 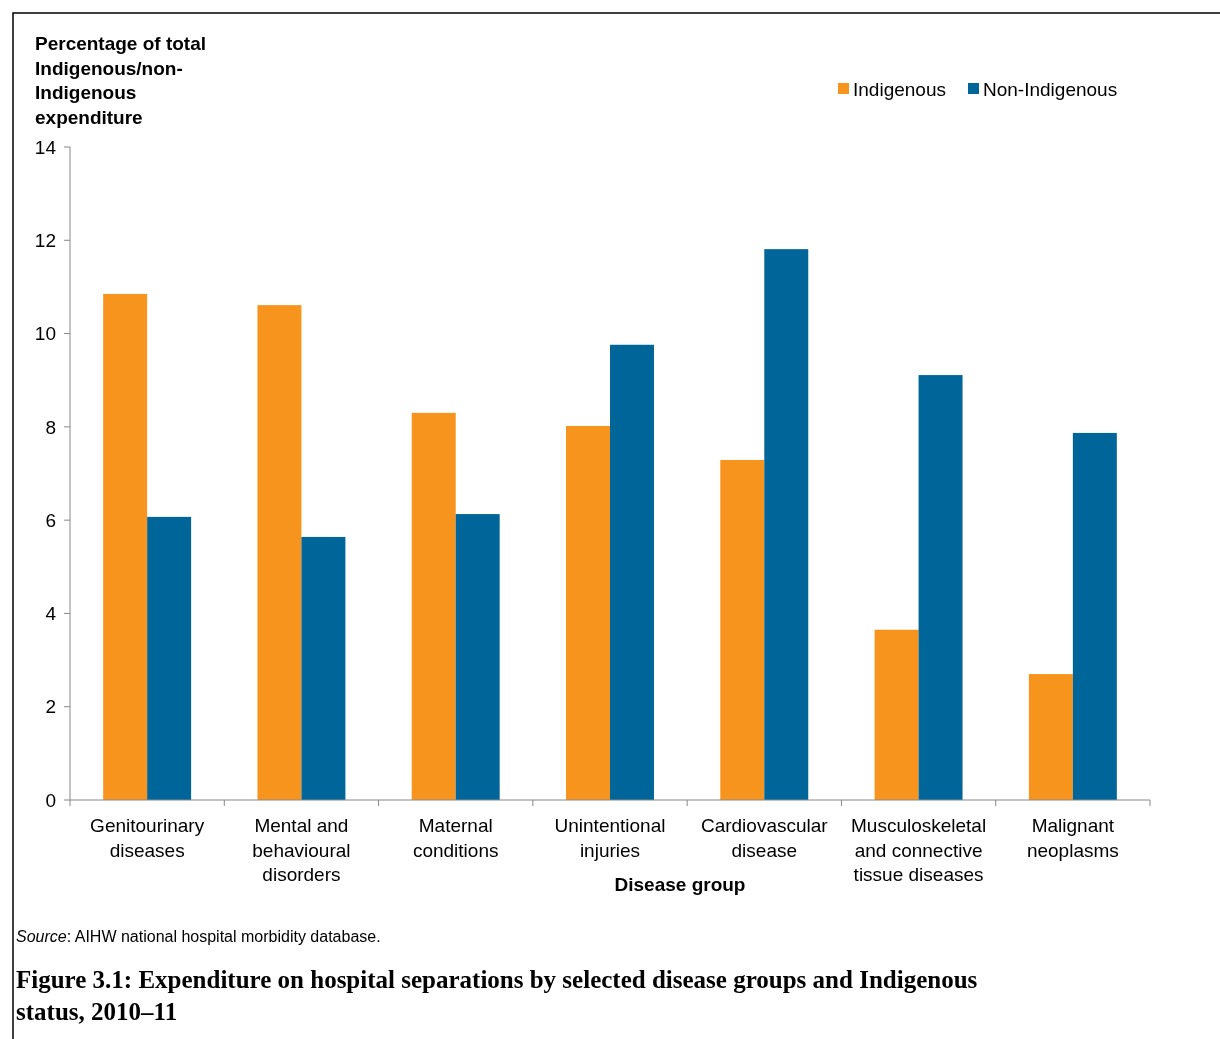 I want to click on y-tick-label: 10, so click(x=45, y=334).